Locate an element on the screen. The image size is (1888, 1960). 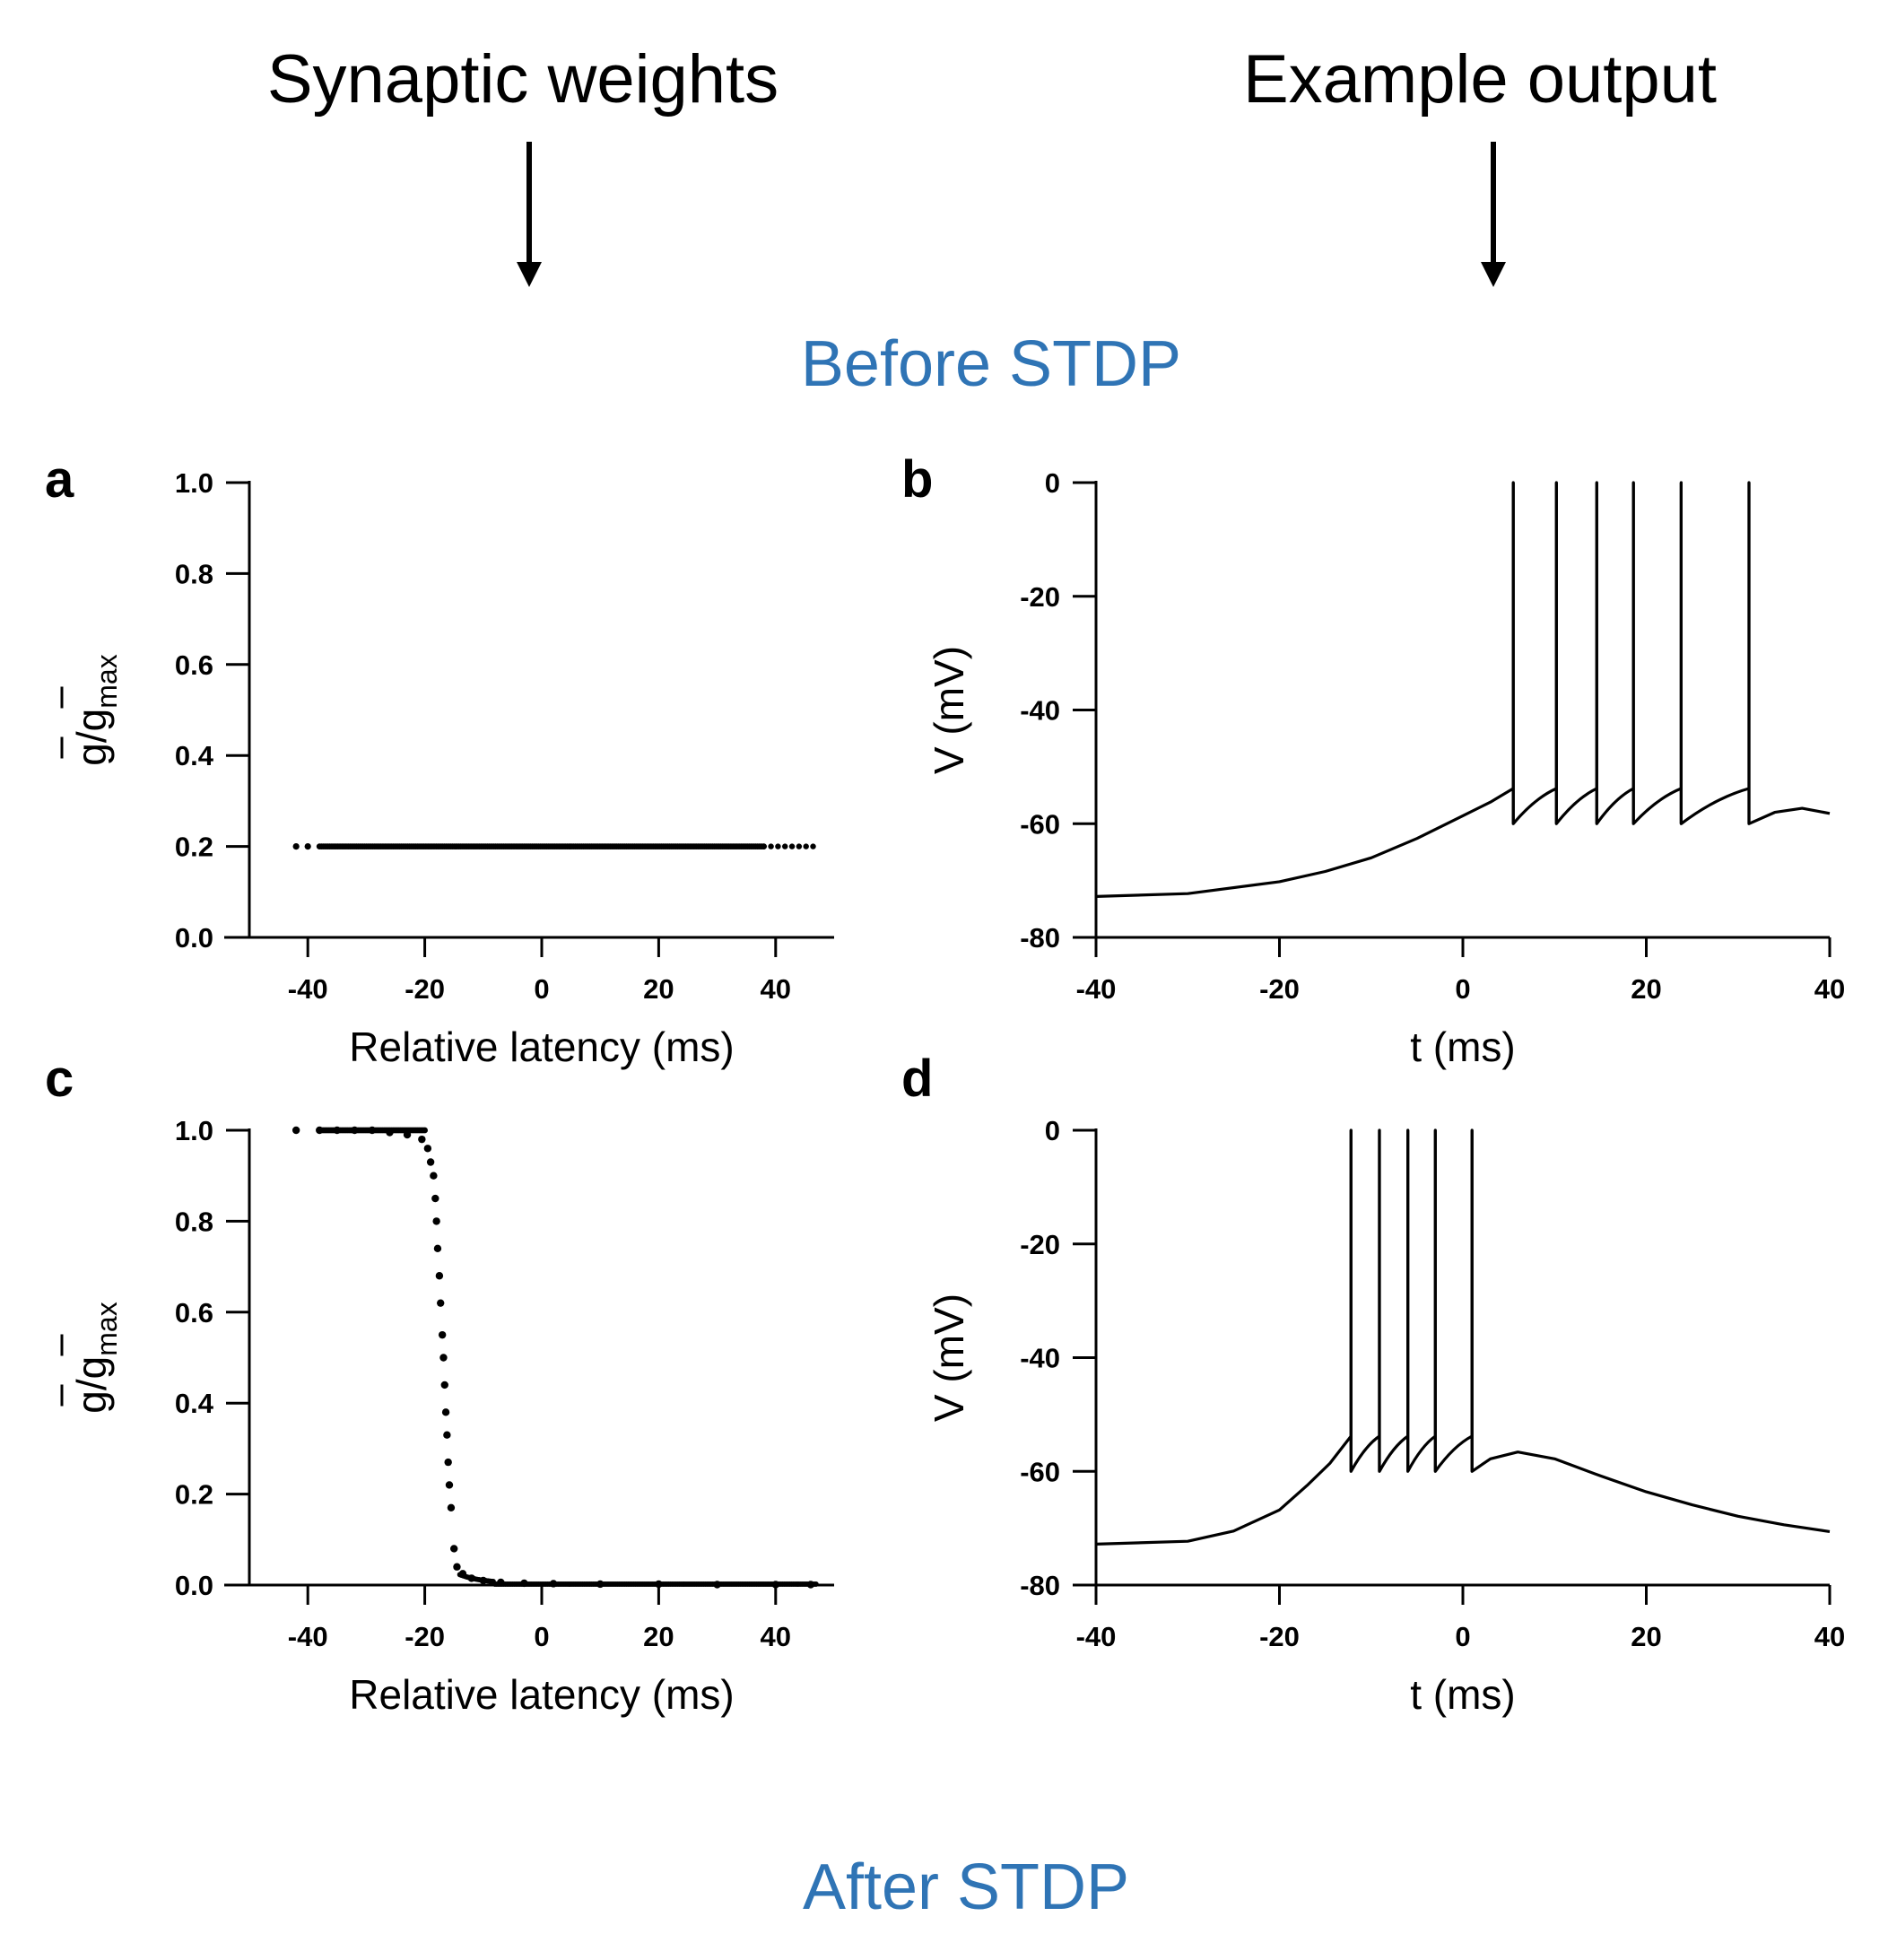
voltage-trace is located at coordinates (1463, 1337).